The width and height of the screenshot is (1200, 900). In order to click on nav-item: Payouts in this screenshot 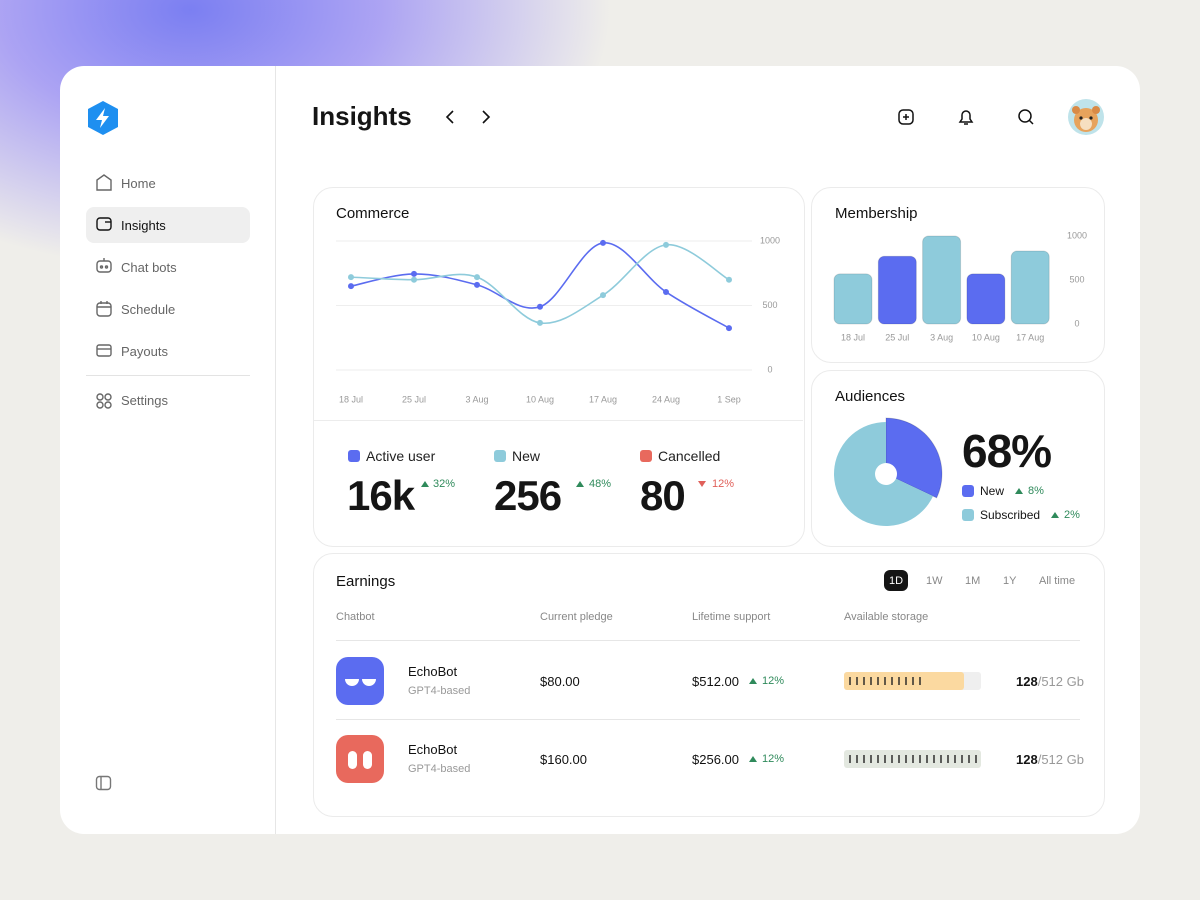, I will do `click(144, 351)`.